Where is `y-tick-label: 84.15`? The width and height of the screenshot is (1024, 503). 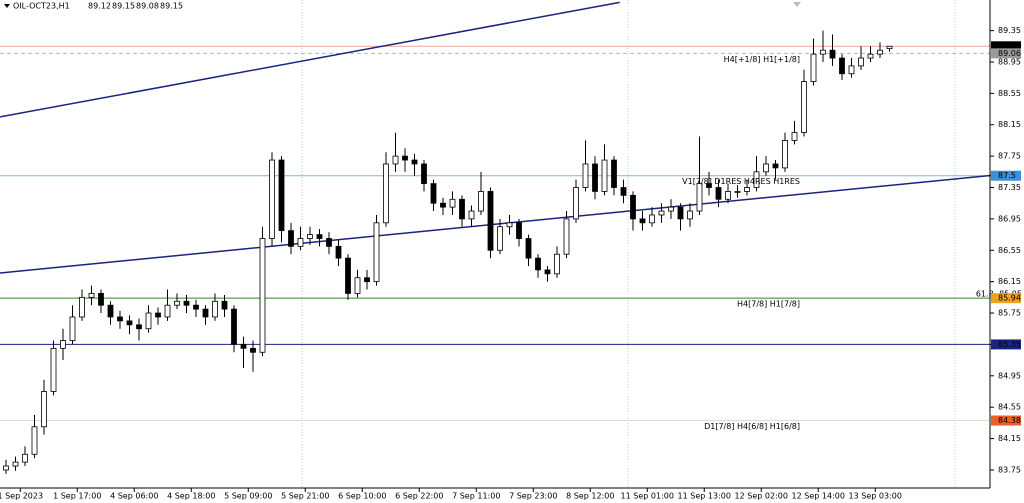
y-tick-label: 84.15 is located at coordinates (1009, 438).